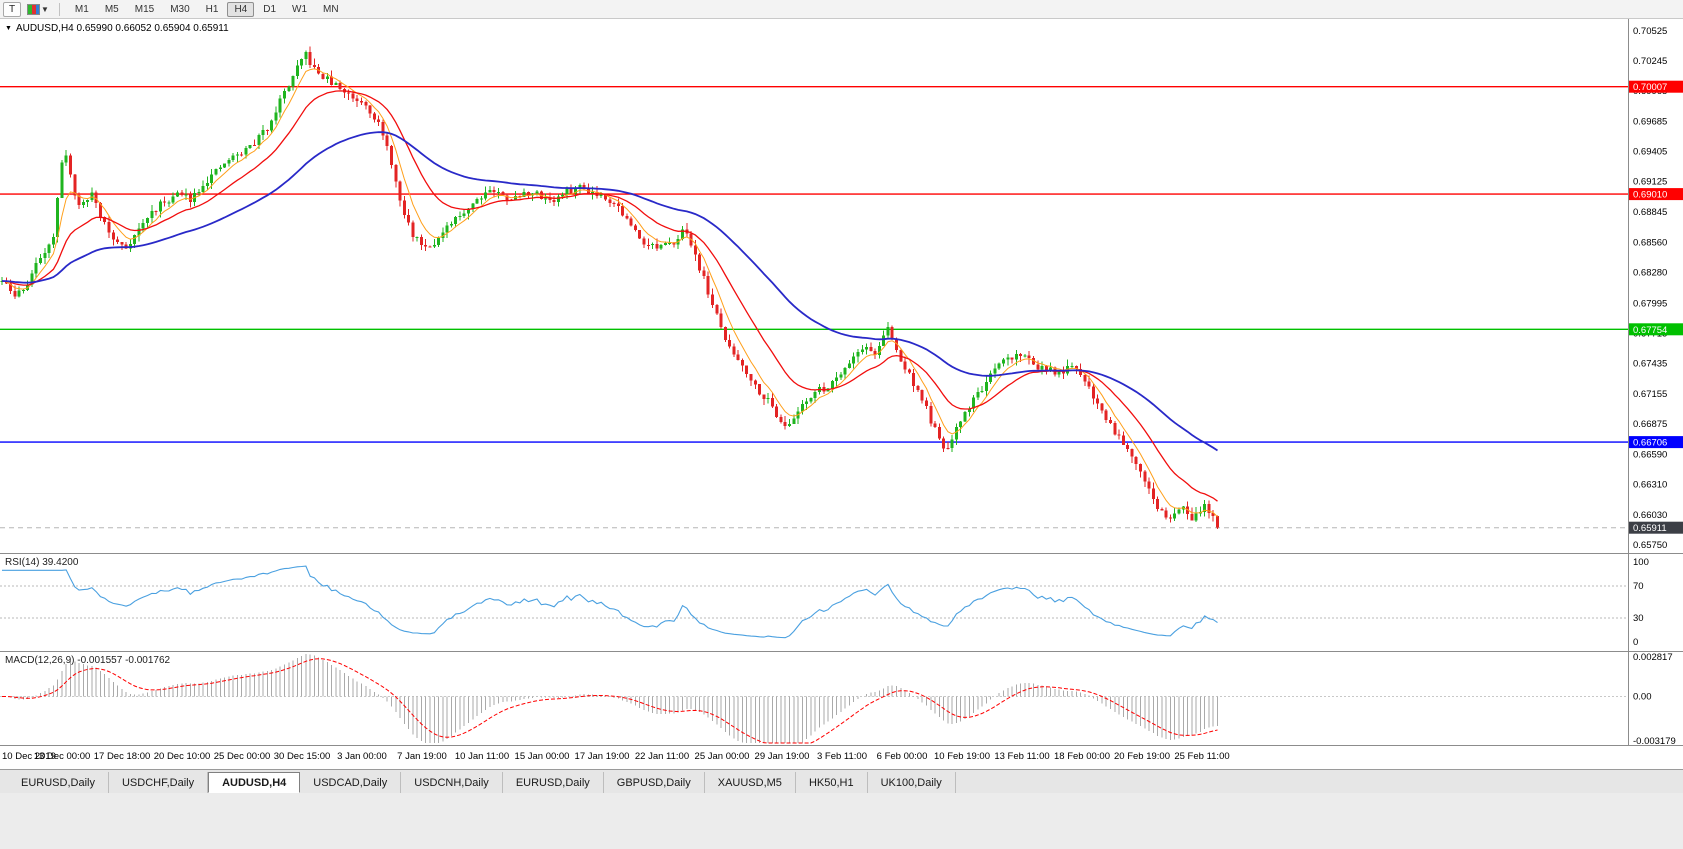  What do you see at coordinates (1022, 756) in the screenshot?
I see `time-label: 13 Feb 11:00` at bounding box center [1022, 756].